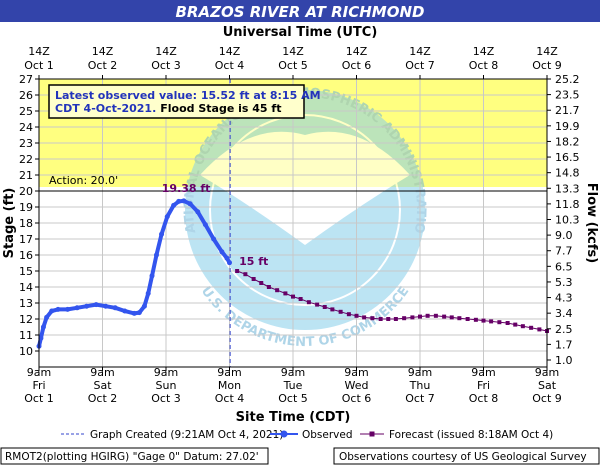 This screenshot has width=600, height=465. I want to click on info-box-line2: CDT 4-Oct-2021. Flood Stage is 45 ft, so click(168, 108).